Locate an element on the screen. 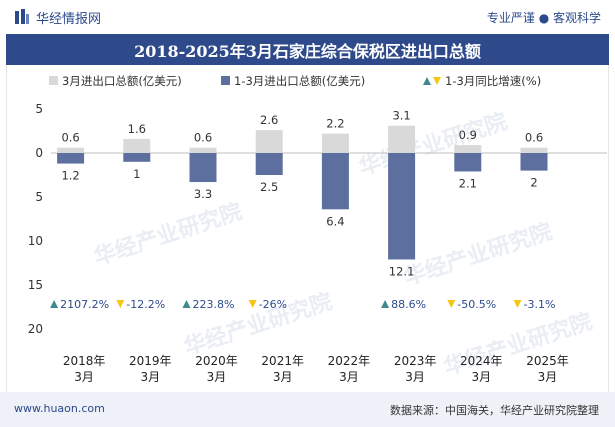 The image size is (615, 427). growth-label: 2107.2% is located at coordinates (84, 304).